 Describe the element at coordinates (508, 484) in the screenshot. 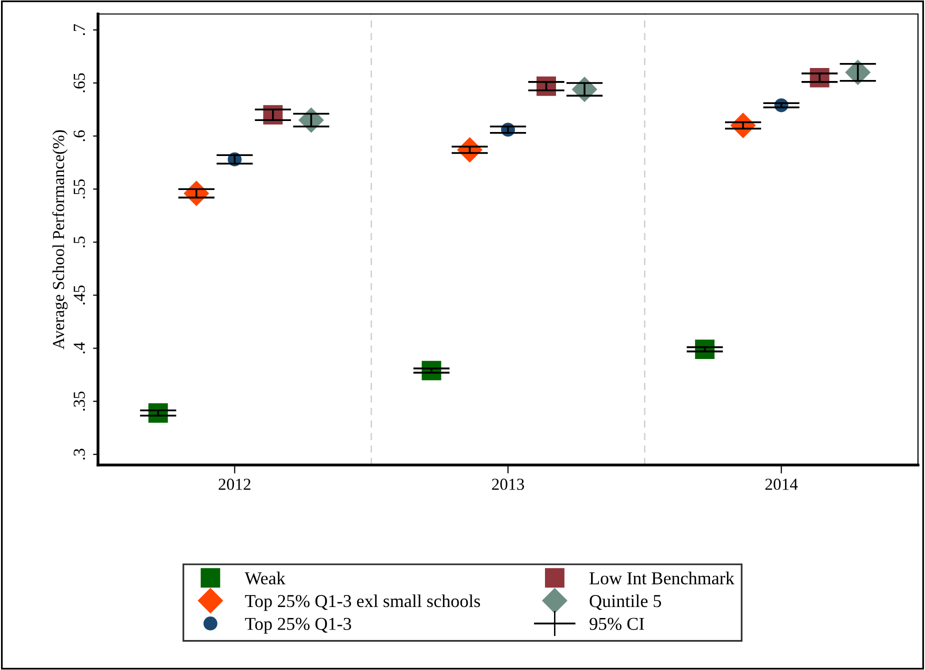

I see `x-tick-label: 2013` at that location.